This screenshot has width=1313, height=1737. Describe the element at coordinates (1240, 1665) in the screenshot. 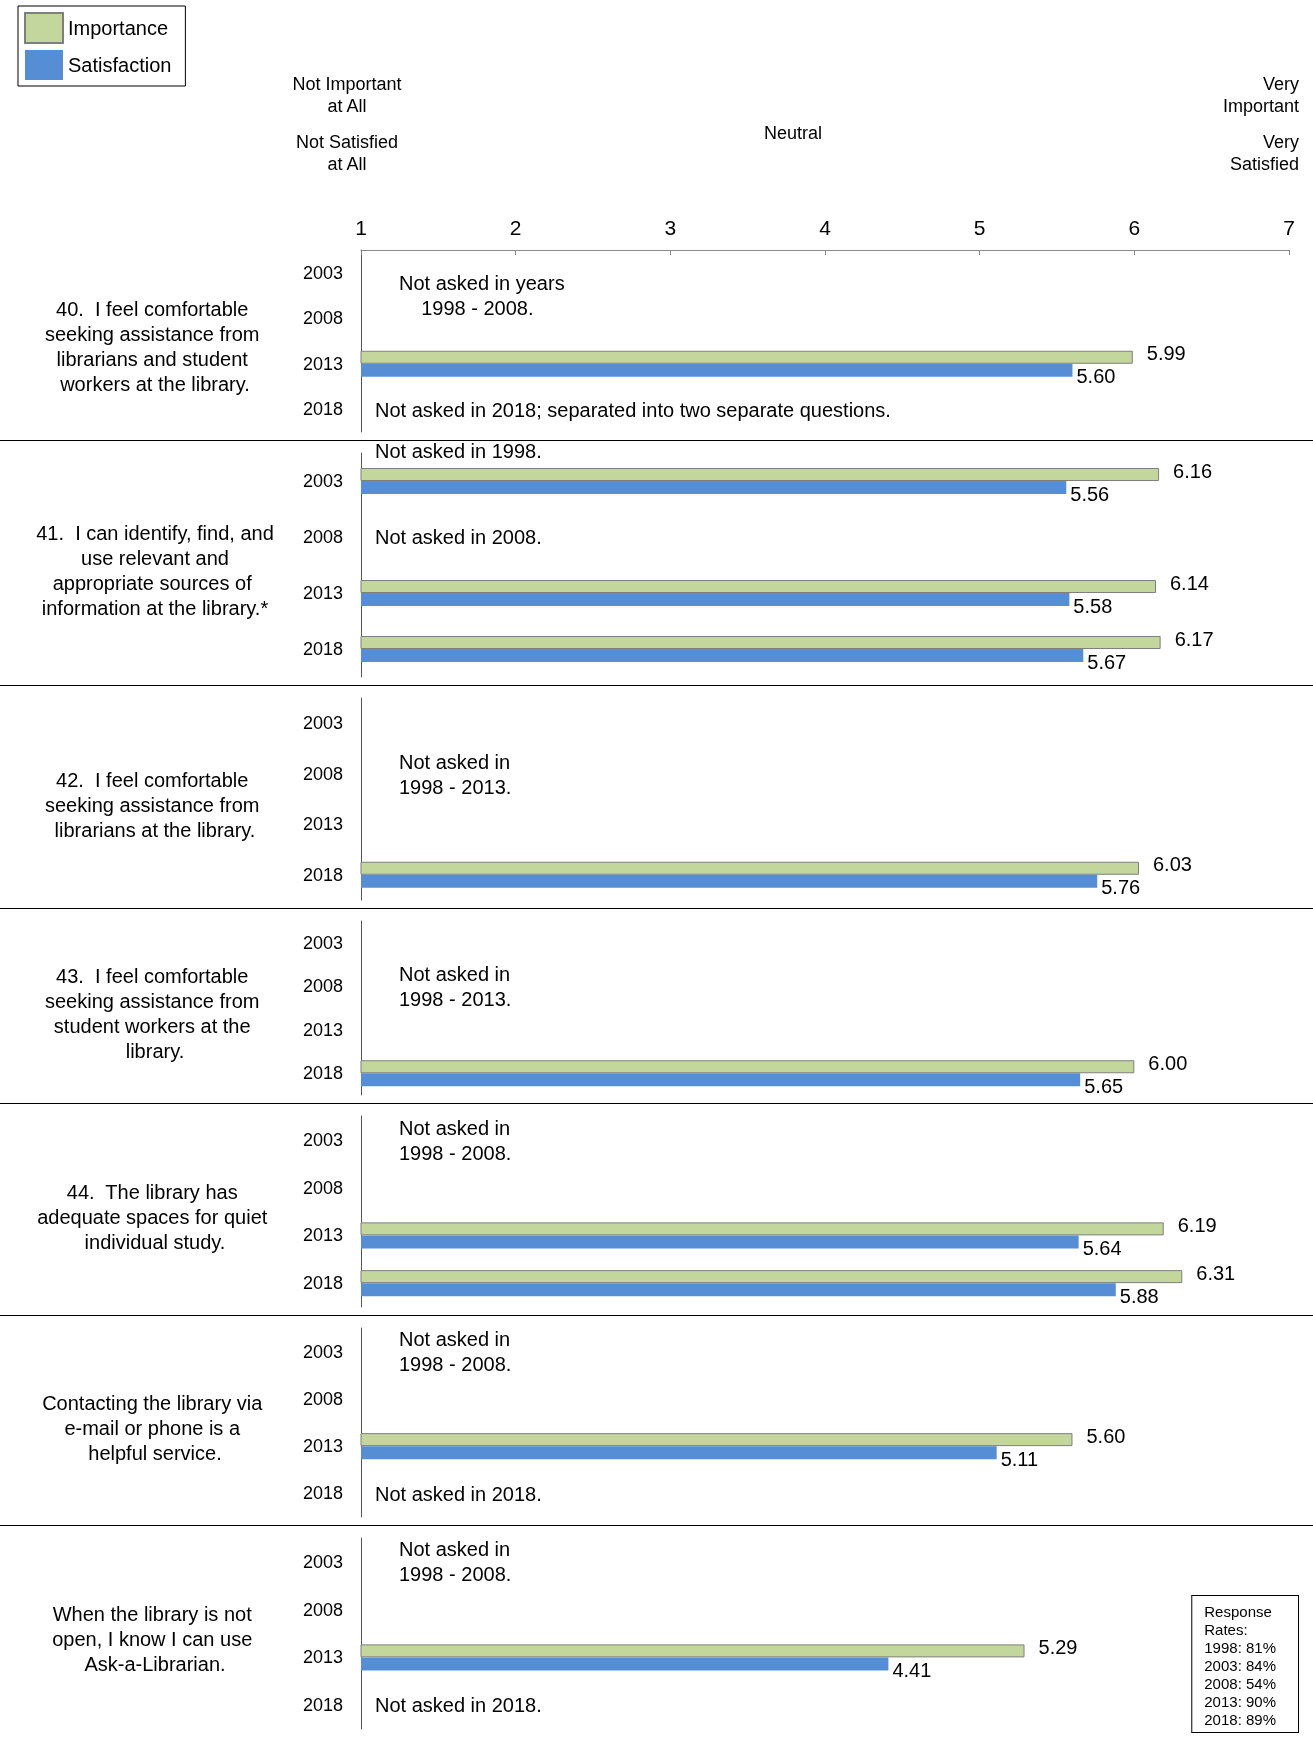

I see `annotation: Response Rates: 1998: 81% 2003: 84% 2008: 54% 2013: 90% 2018: 89%` at that location.